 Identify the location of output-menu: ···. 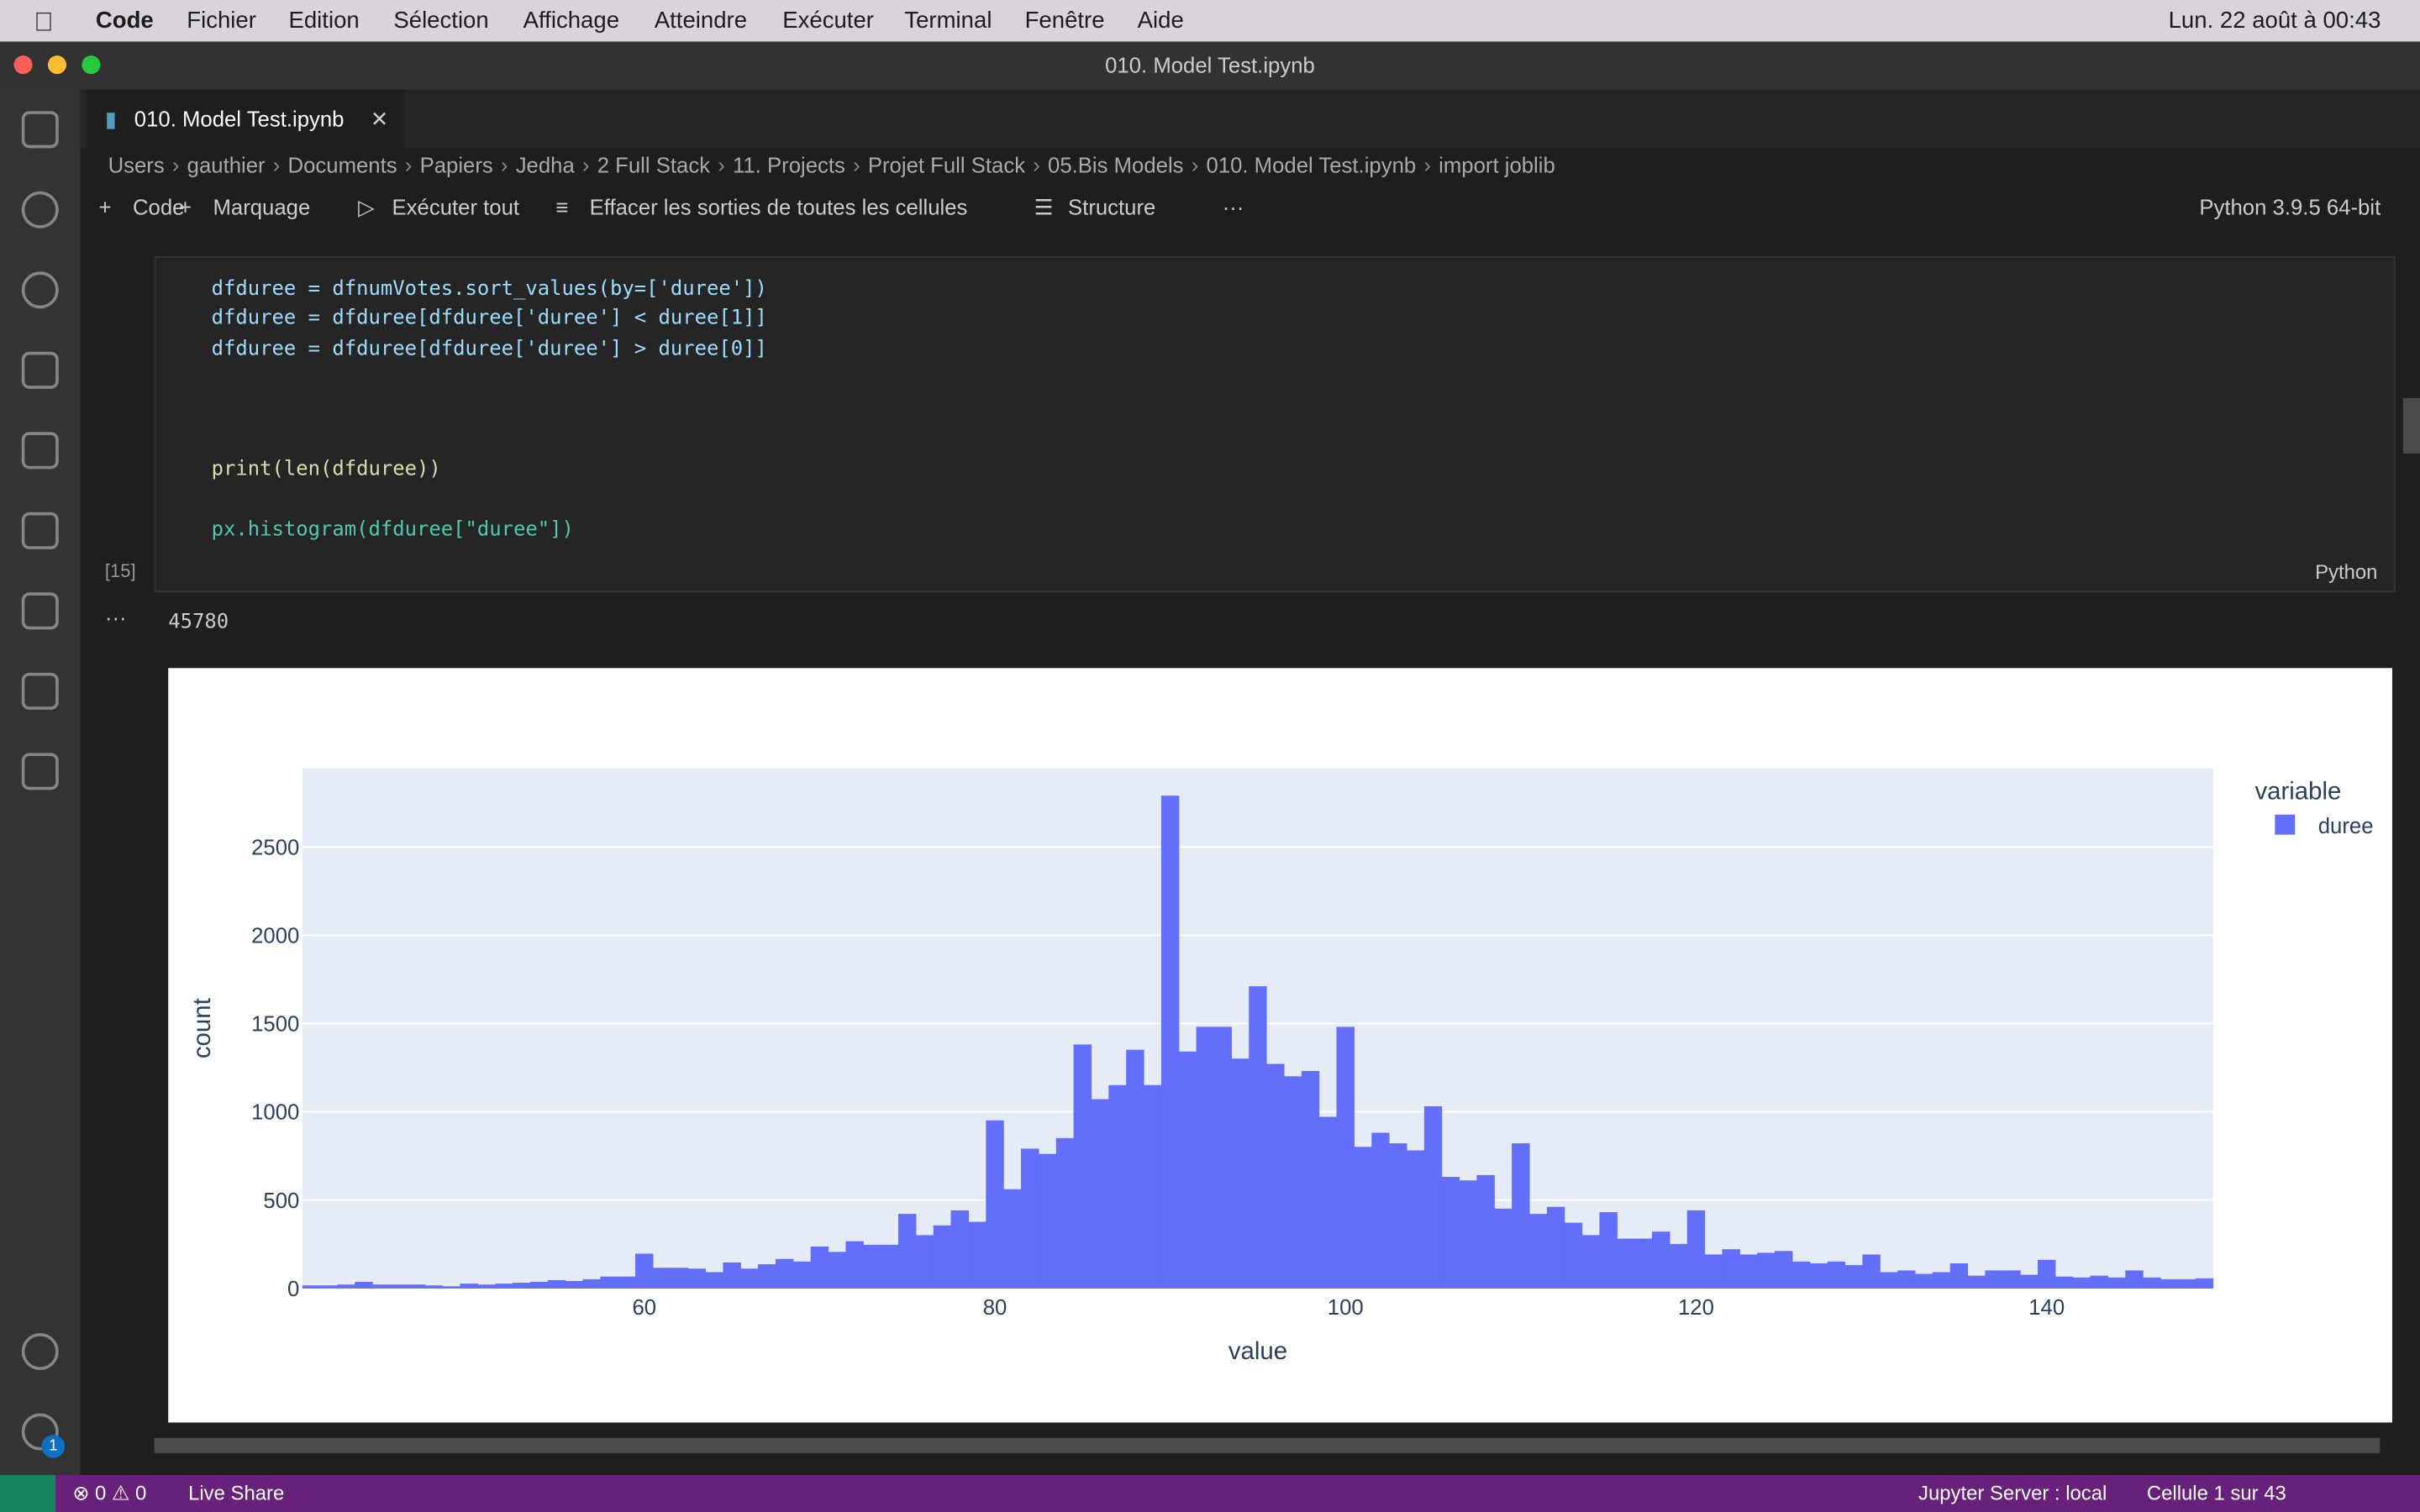
(116, 617).